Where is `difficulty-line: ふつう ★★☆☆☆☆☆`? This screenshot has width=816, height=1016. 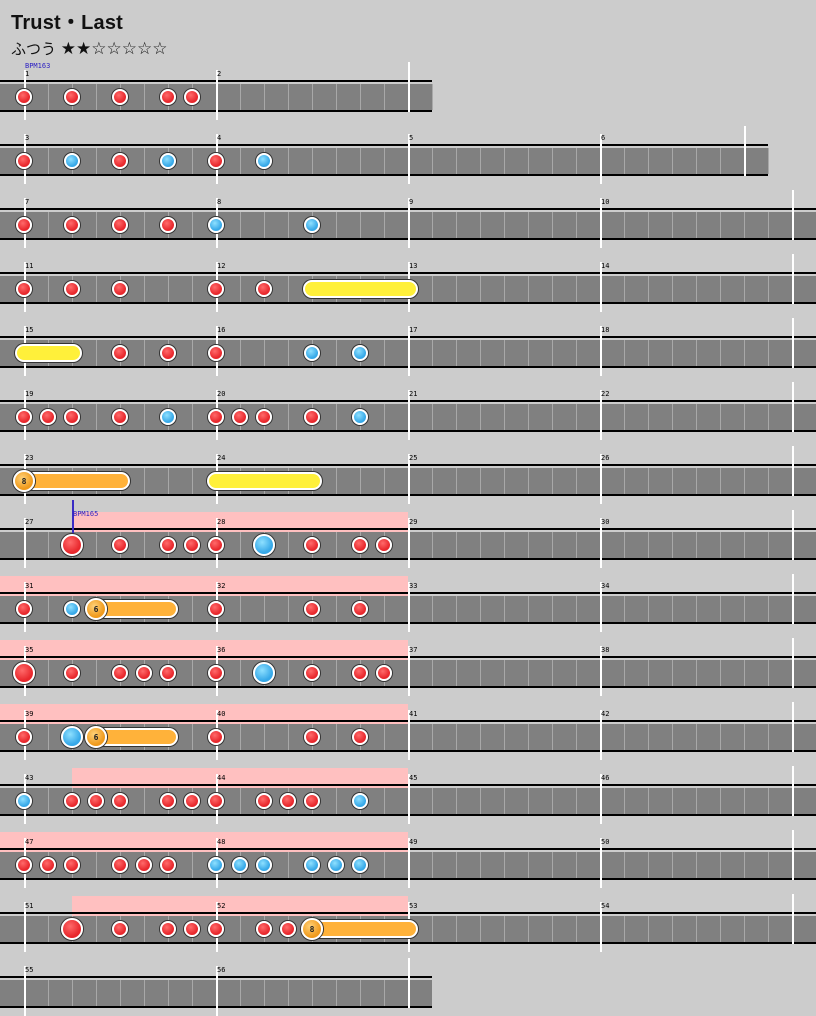 difficulty-line: ふつう ★★☆☆☆☆☆ is located at coordinates (89, 48).